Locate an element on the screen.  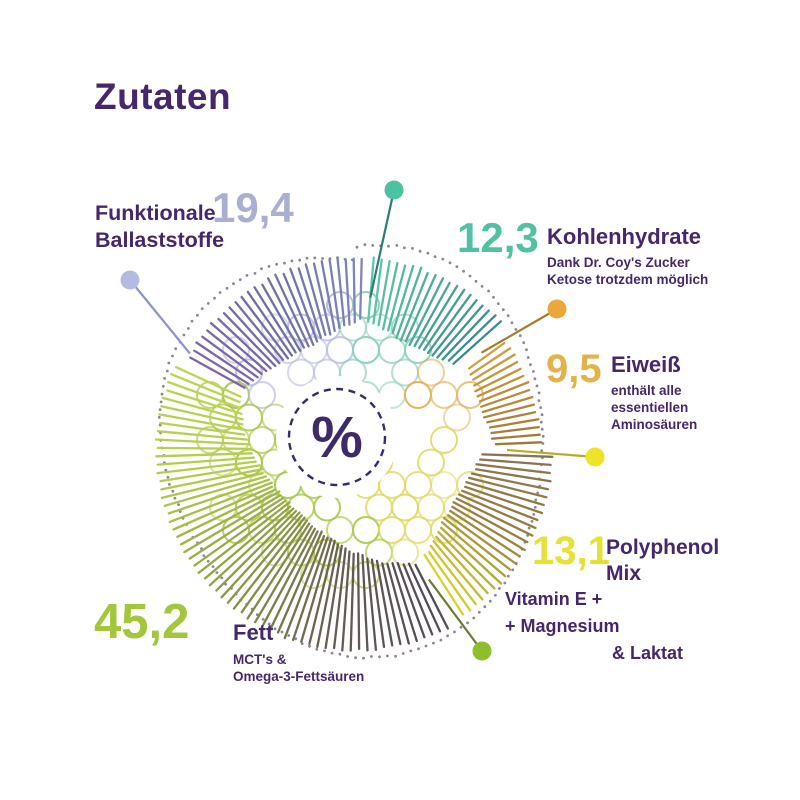
label-funktionale-line2: Ballaststoffe is located at coordinates (160, 240).